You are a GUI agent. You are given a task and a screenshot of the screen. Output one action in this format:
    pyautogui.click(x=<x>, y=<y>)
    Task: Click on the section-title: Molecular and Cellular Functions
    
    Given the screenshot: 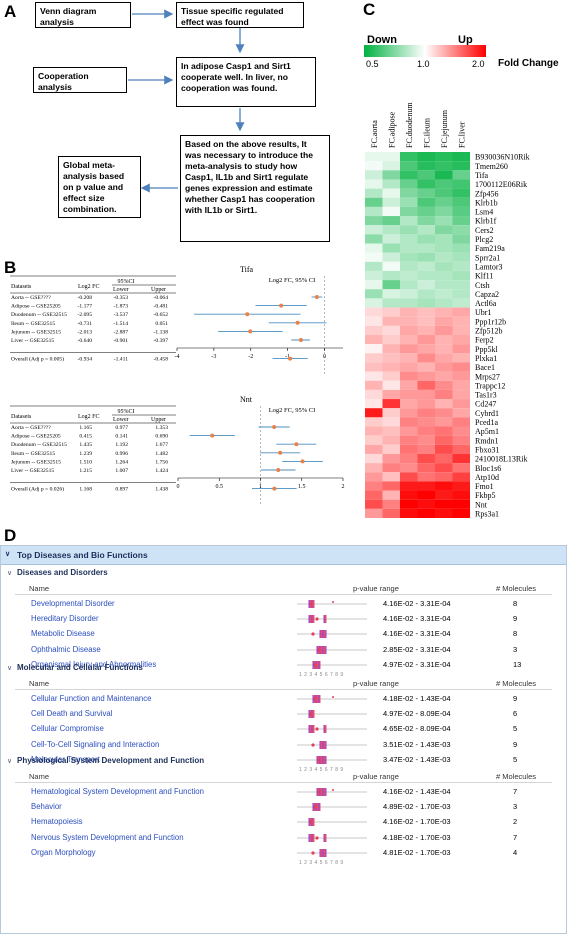 What is the action you would take?
    pyautogui.click(x=80, y=667)
    